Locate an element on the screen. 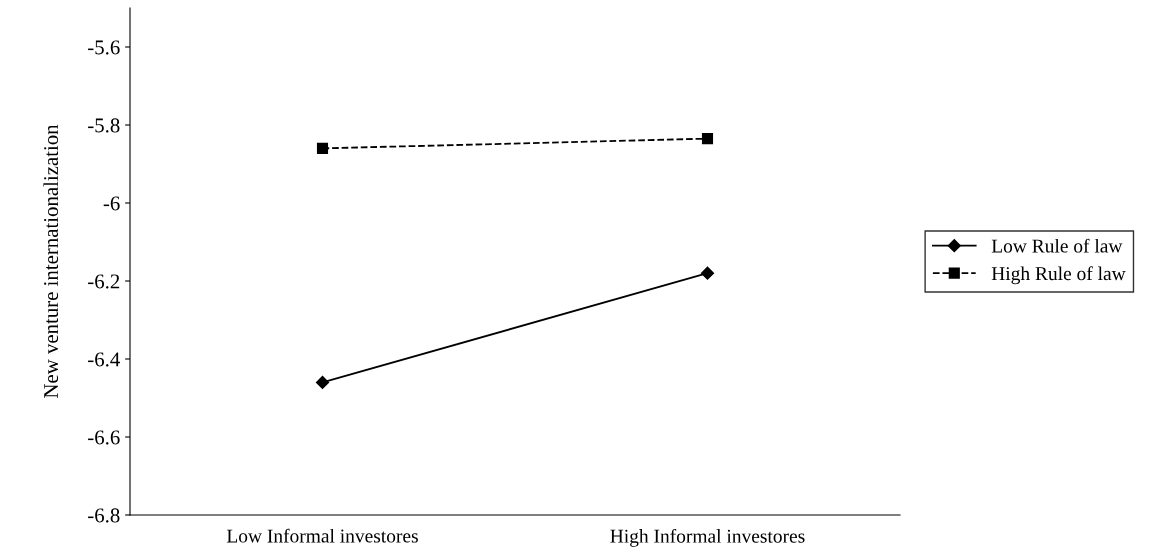 This screenshot has height=553, width=1156. x-tick-label: High Informal investores is located at coordinates (707, 537).